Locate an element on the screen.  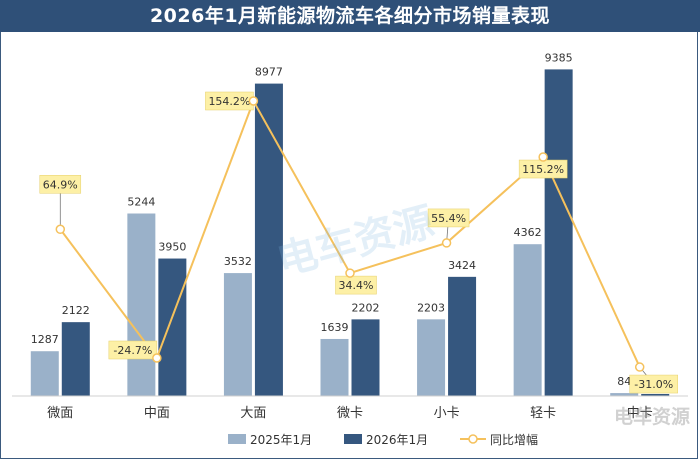
legend-label: 2025年1月 is located at coordinates (281, 440).